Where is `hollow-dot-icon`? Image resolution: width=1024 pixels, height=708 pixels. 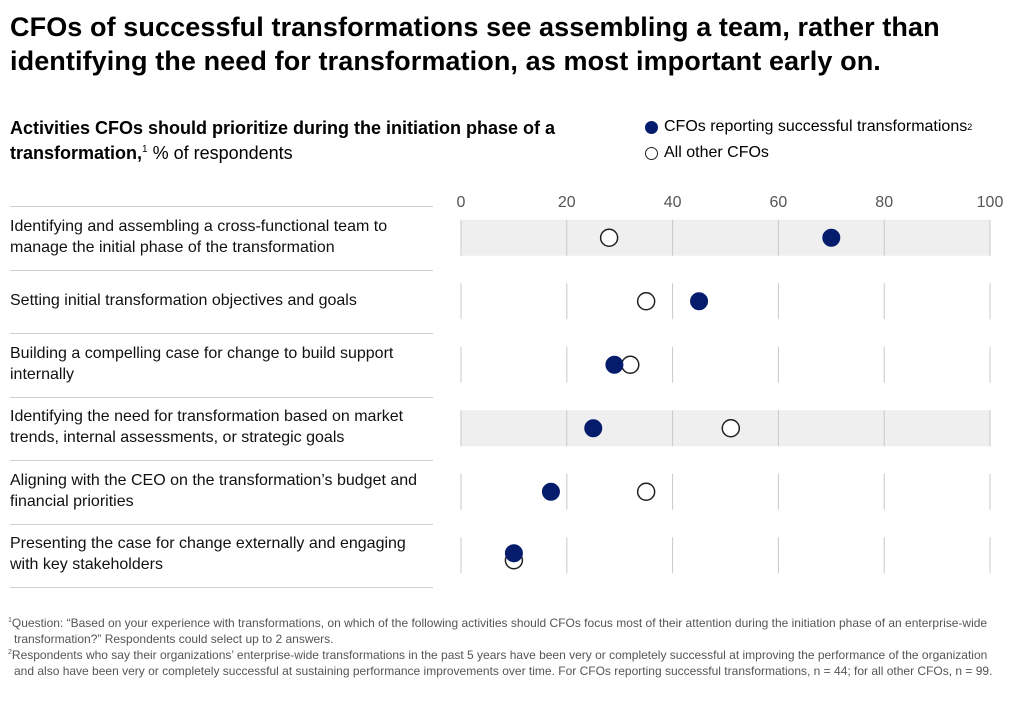 hollow-dot-icon is located at coordinates (651, 153).